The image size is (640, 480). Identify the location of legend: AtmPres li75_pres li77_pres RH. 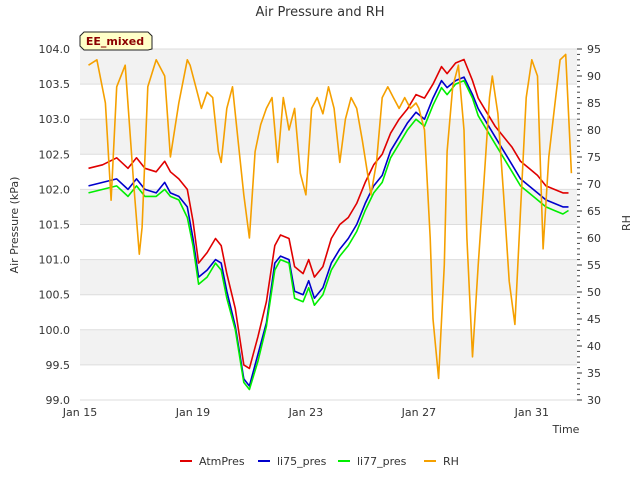
(319, 461).